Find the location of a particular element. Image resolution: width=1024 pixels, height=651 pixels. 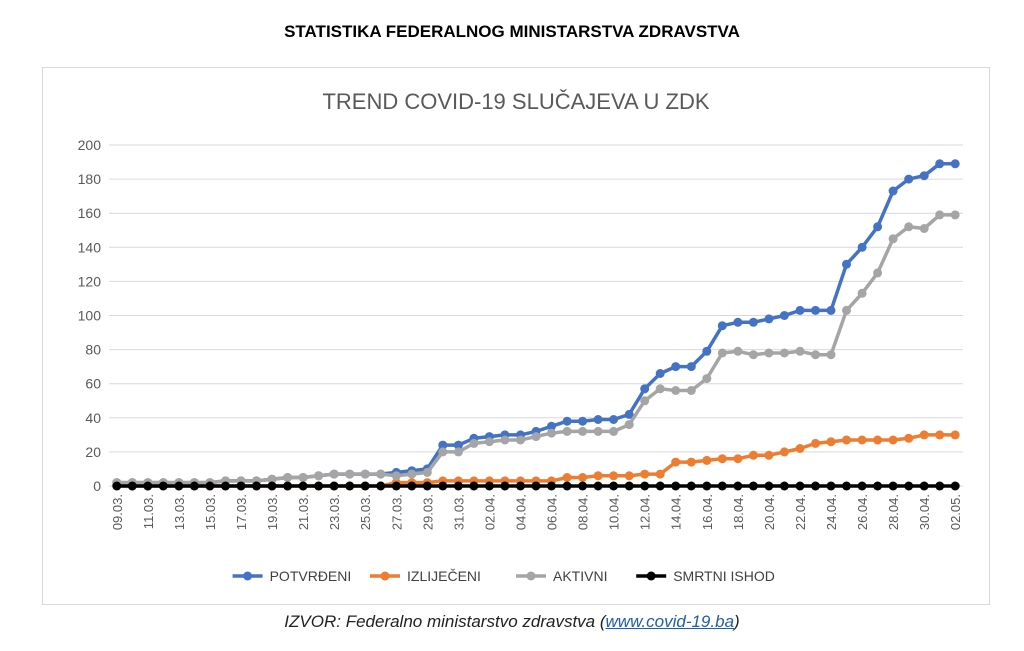

y-tick-label: 20 is located at coordinates (93, 452).